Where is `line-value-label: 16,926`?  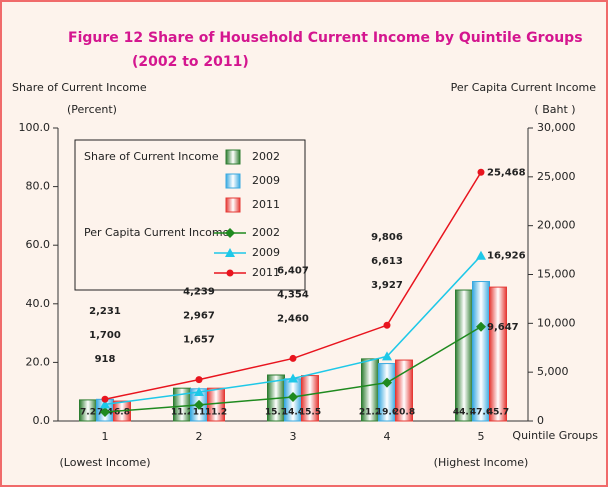
line-value-label: 16,926 is located at coordinates (506, 256).